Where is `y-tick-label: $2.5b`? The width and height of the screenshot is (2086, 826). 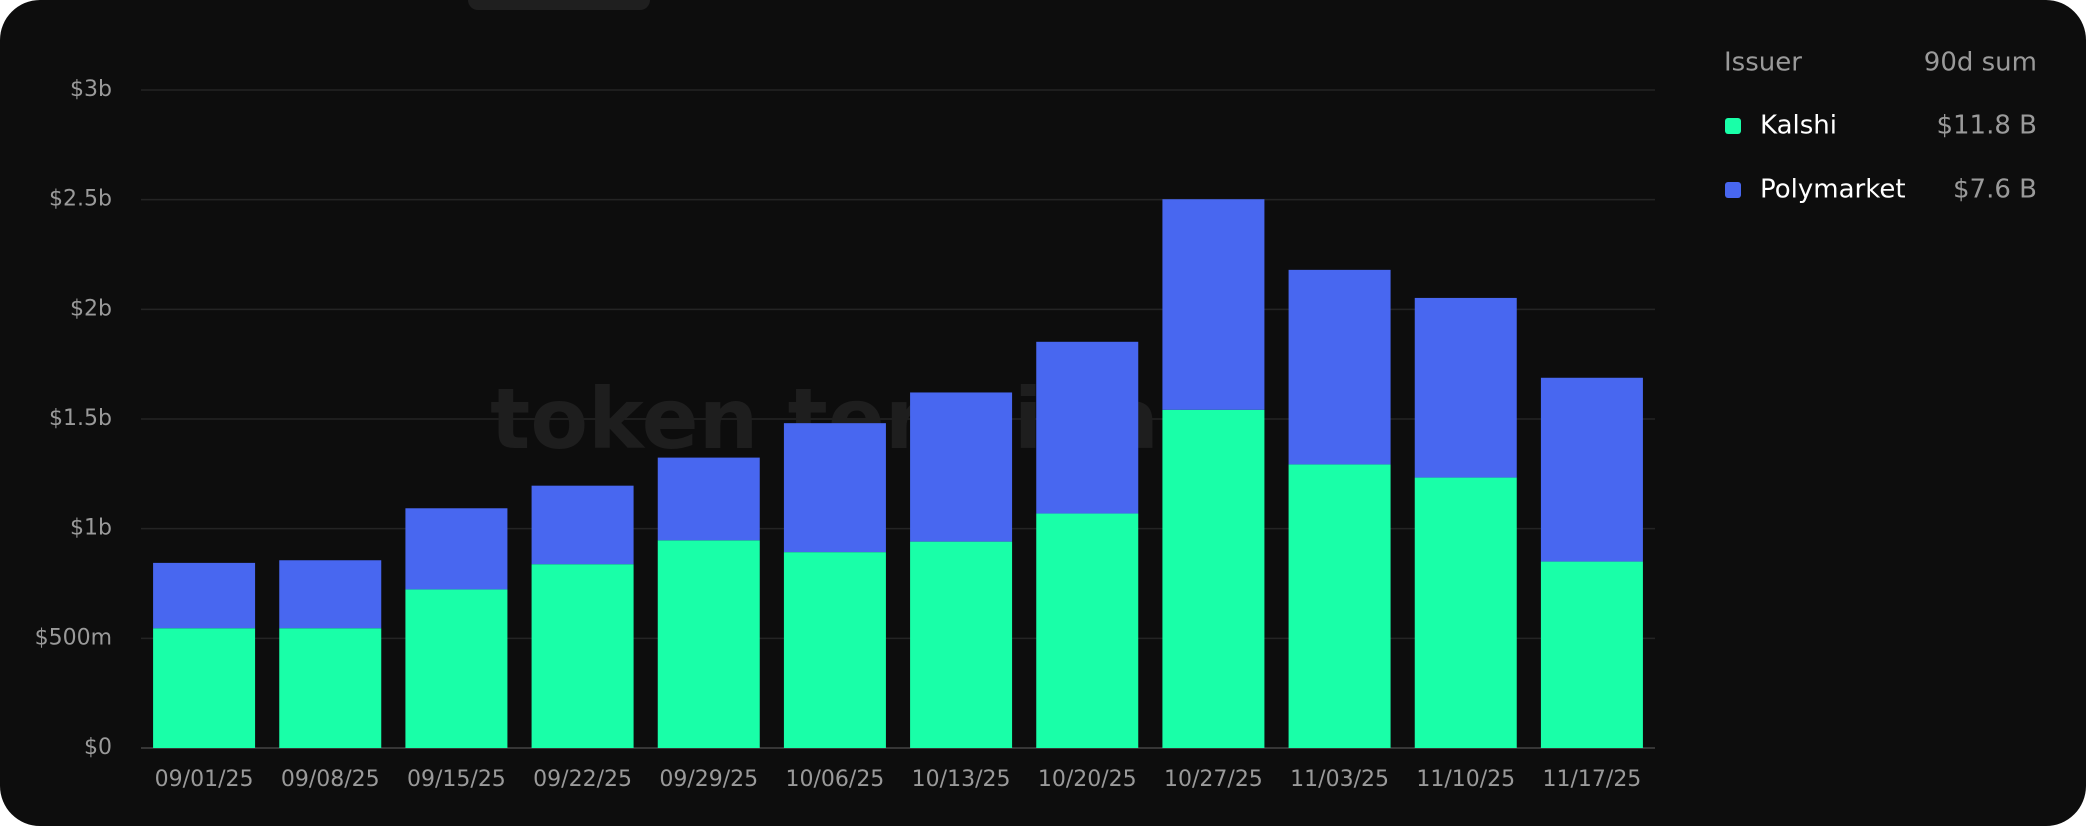 y-tick-label: $2.5b is located at coordinates (80, 199).